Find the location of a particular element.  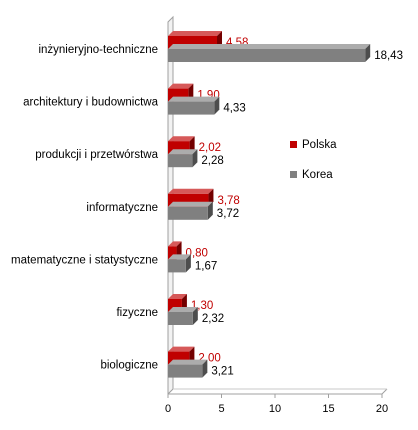

category-label: produkcji i przetwórstwa is located at coordinates (96, 155).